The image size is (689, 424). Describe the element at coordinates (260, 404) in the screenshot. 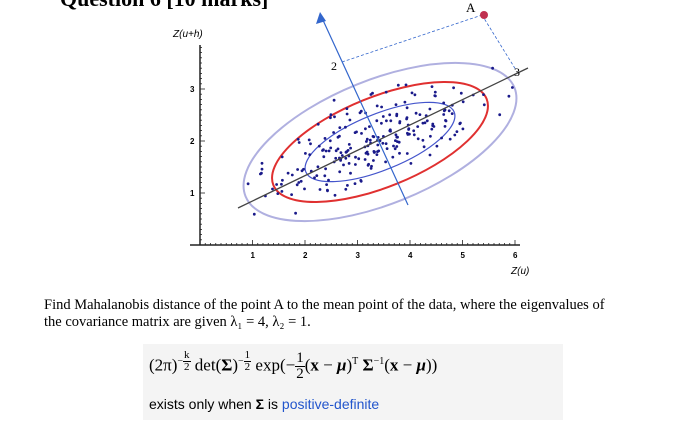

I see `note-symbol: Σ` at that location.